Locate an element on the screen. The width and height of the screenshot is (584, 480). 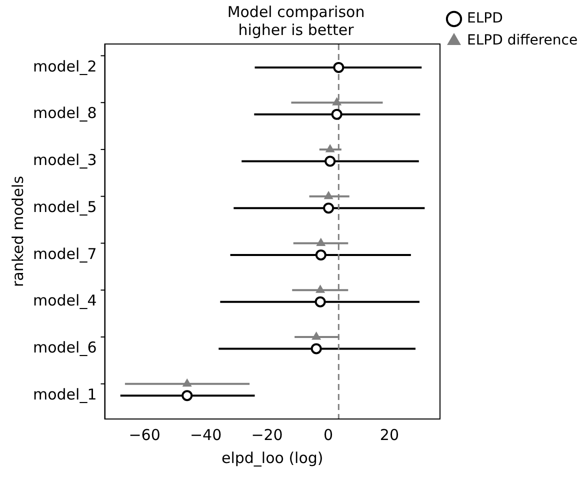
x-tick-label: −20 is located at coordinates (267, 435).